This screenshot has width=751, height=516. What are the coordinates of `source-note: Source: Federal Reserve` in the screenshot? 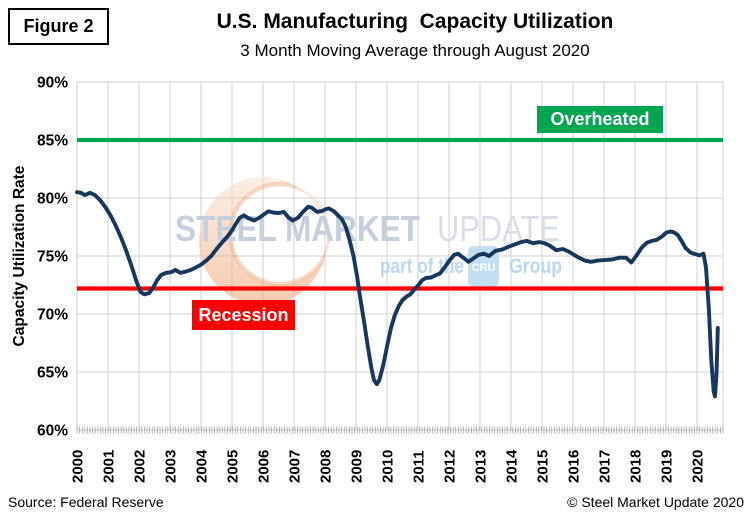 It's located at (86, 502).